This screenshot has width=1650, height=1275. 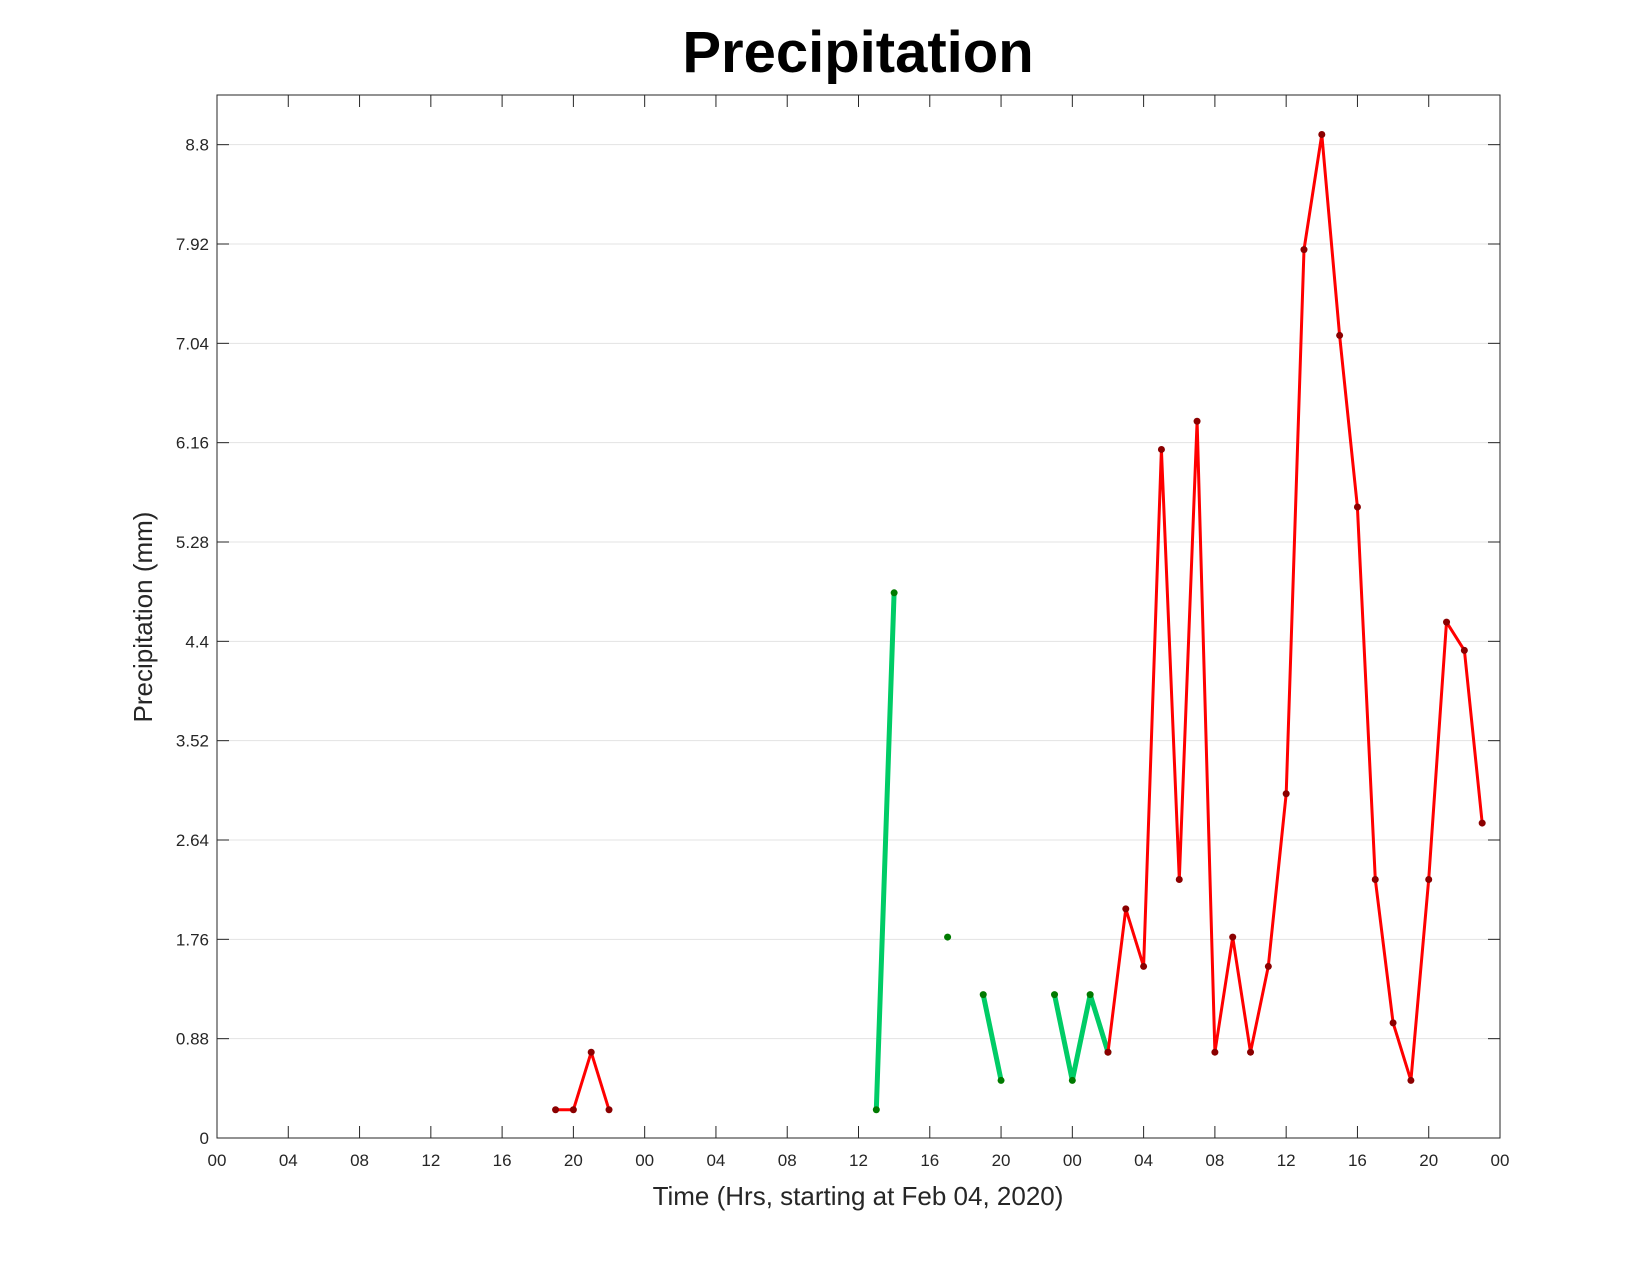 I want to click on red-series-line, so click(x=582, y=1081).